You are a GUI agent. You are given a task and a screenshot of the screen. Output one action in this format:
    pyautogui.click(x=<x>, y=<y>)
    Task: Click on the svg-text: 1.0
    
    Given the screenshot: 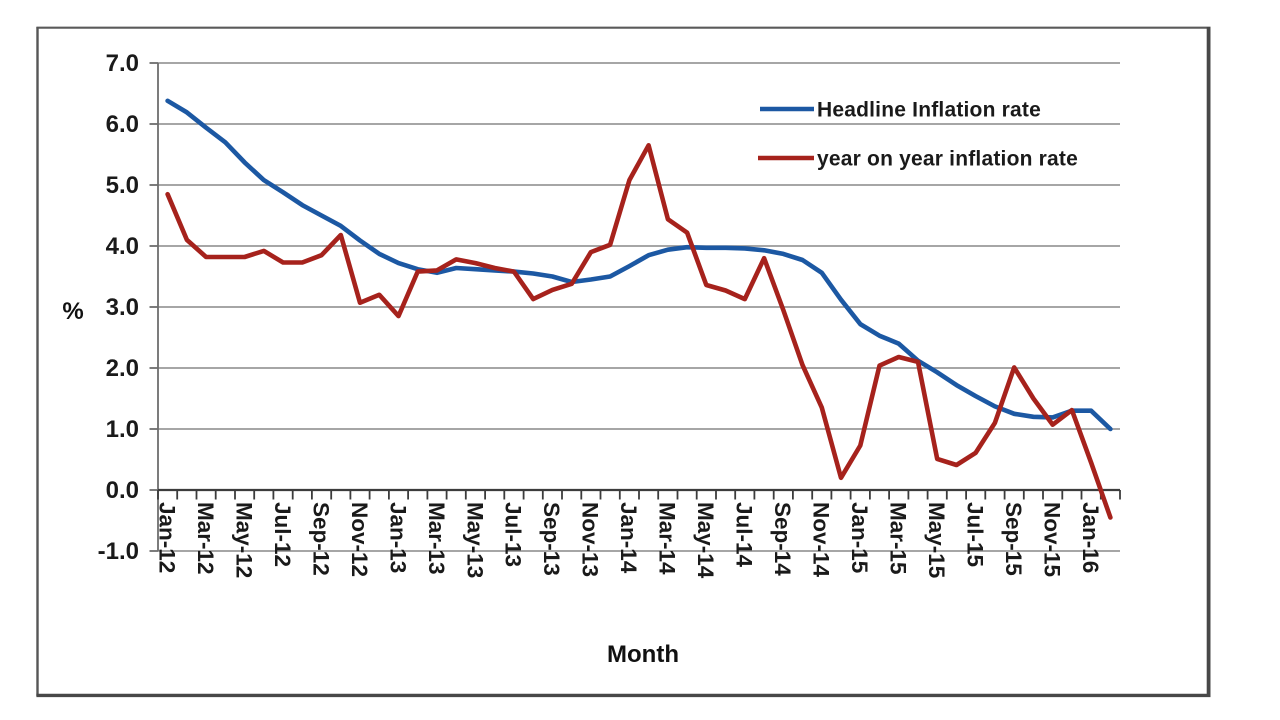 What is the action you would take?
    pyautogui.click(x=122, y=429)
    